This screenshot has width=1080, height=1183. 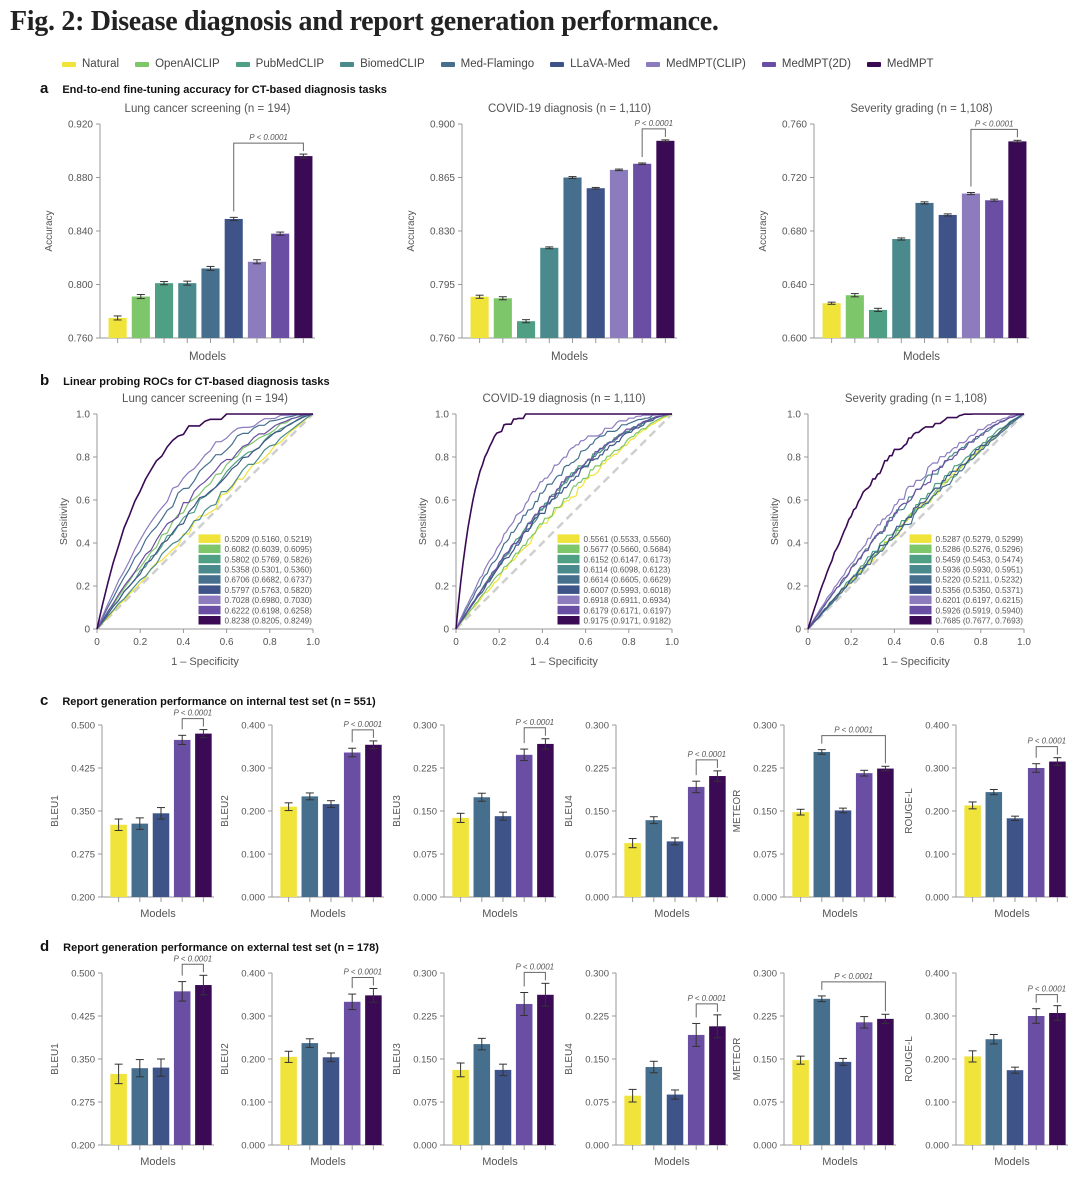 I want to click on auc-legend-label: 0.6082 (0.6039, 0.6095), so click(x=269, y=549).